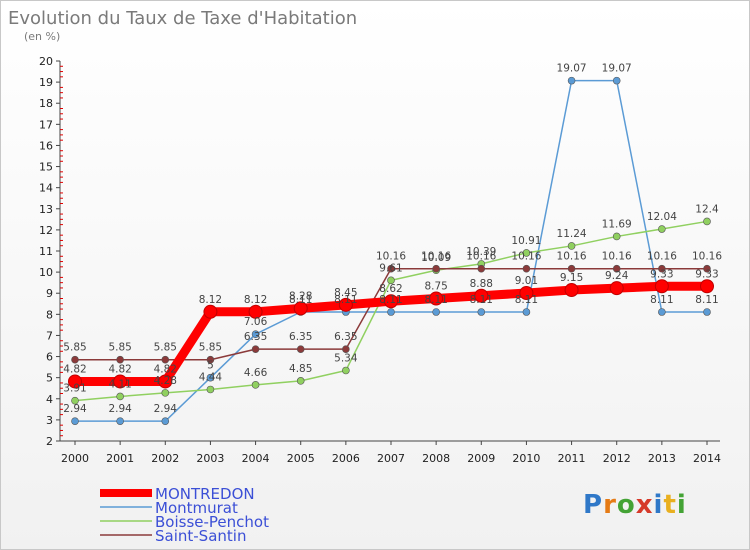 The width and height of the screenshot is (750, 550). I want to click on data-label: 3.91, so click(74, 389).